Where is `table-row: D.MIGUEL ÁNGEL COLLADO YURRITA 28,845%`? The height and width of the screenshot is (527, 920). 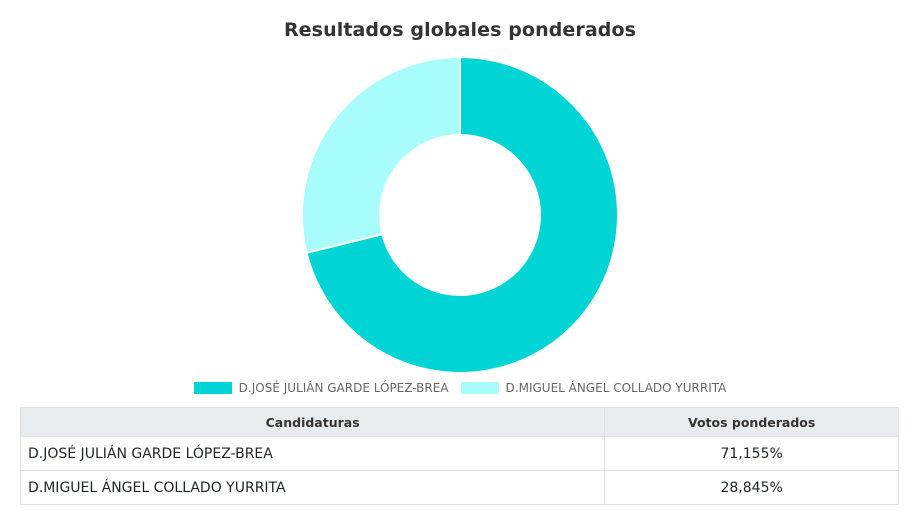 table-row: D.MIGUEL ÁNGEL COLLADO YURRITA 28,845% is located at coordinates (459, 487).